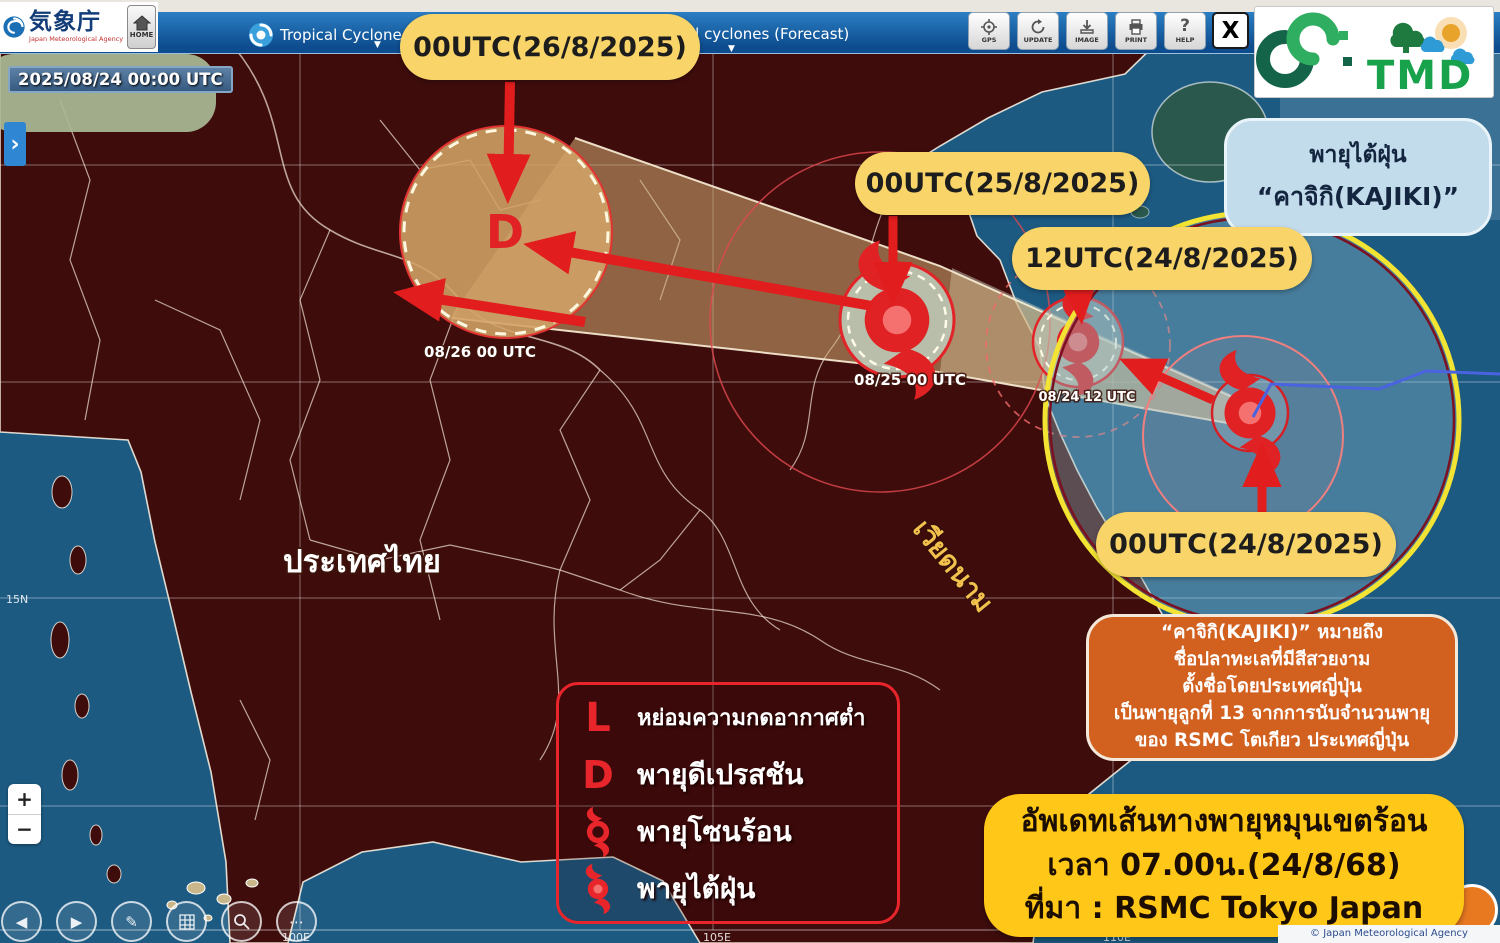 The height and width of the screenshot is (943, 1500). What do you see at coordinates (1389, 934) in the screenshot?
I see `copyright-notice: © Japan Meteorological Agency` at bounding box center [1389, 934].